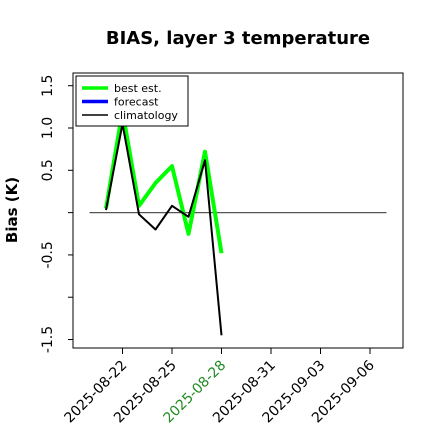  I want to click on legend-box, so click(132, 101).